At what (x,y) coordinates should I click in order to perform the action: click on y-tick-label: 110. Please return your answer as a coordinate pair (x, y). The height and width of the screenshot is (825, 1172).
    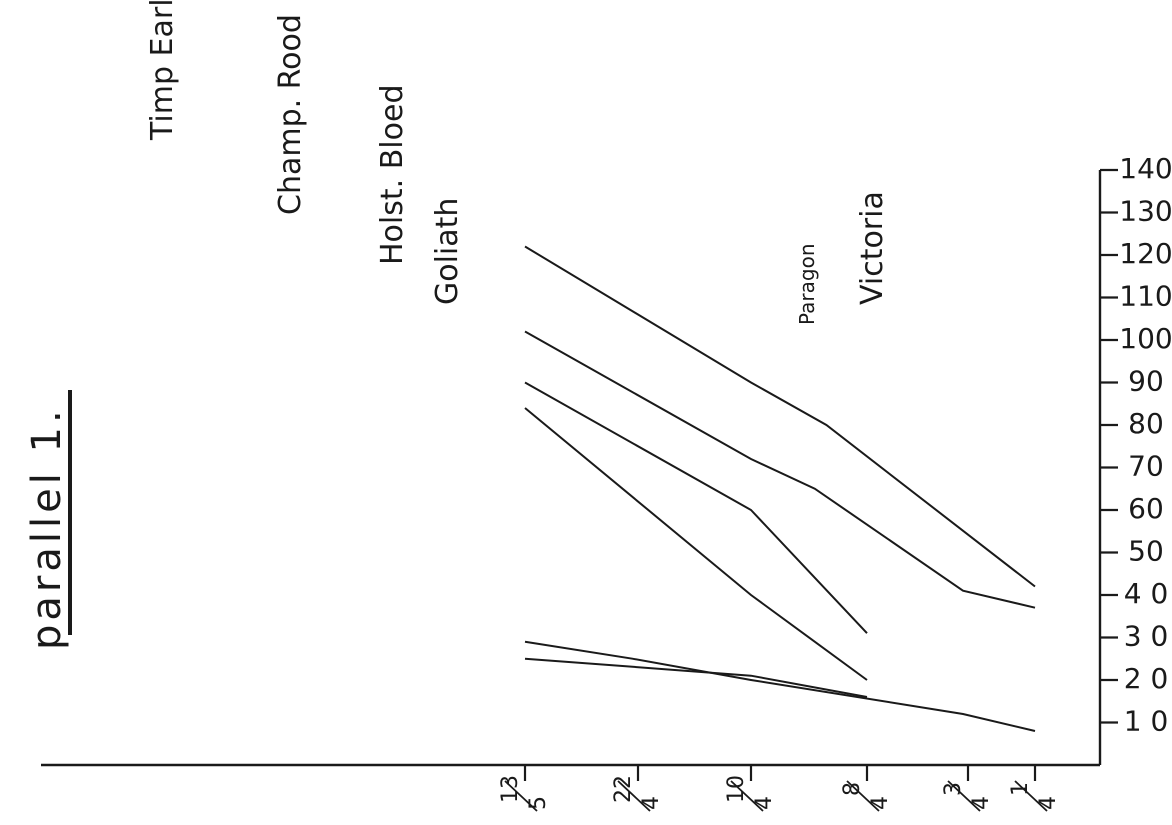
    Looking at the image, I should click on (1145, 296).